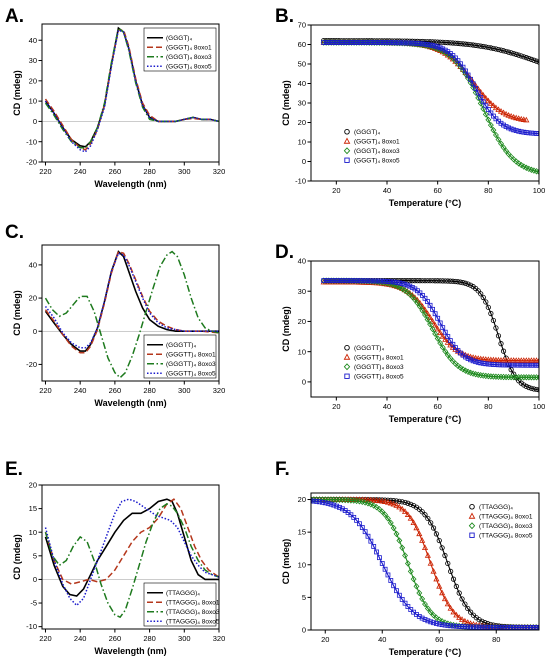 This screenshot has width=550, height=671. I want to click on x-tick-label: 40, so click(382, 639).